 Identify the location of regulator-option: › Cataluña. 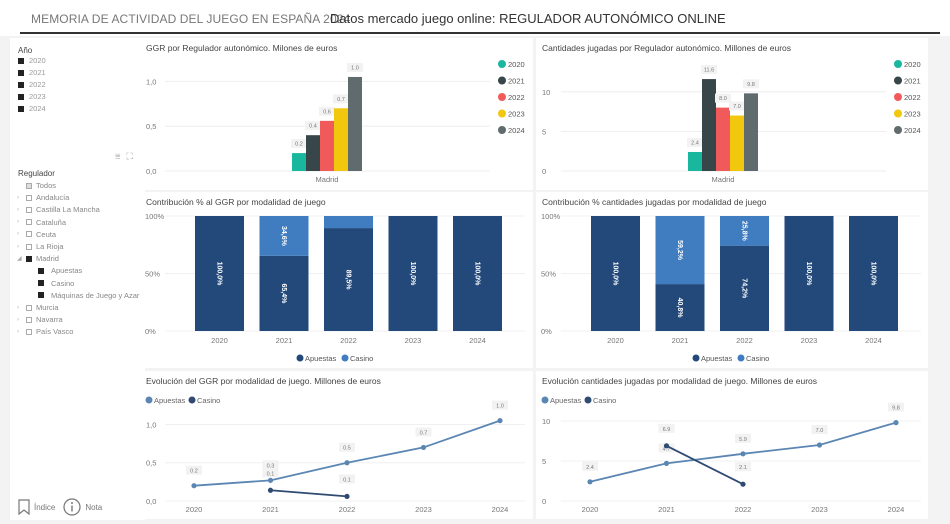
(41, 222).